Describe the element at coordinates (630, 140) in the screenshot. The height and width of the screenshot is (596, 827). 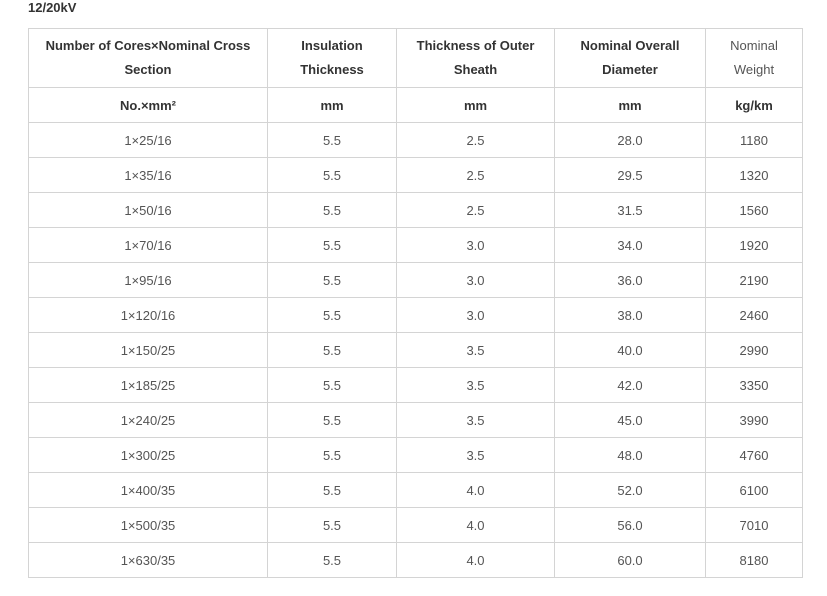
I see `cell-overall-diameter: 28.0` at that location.